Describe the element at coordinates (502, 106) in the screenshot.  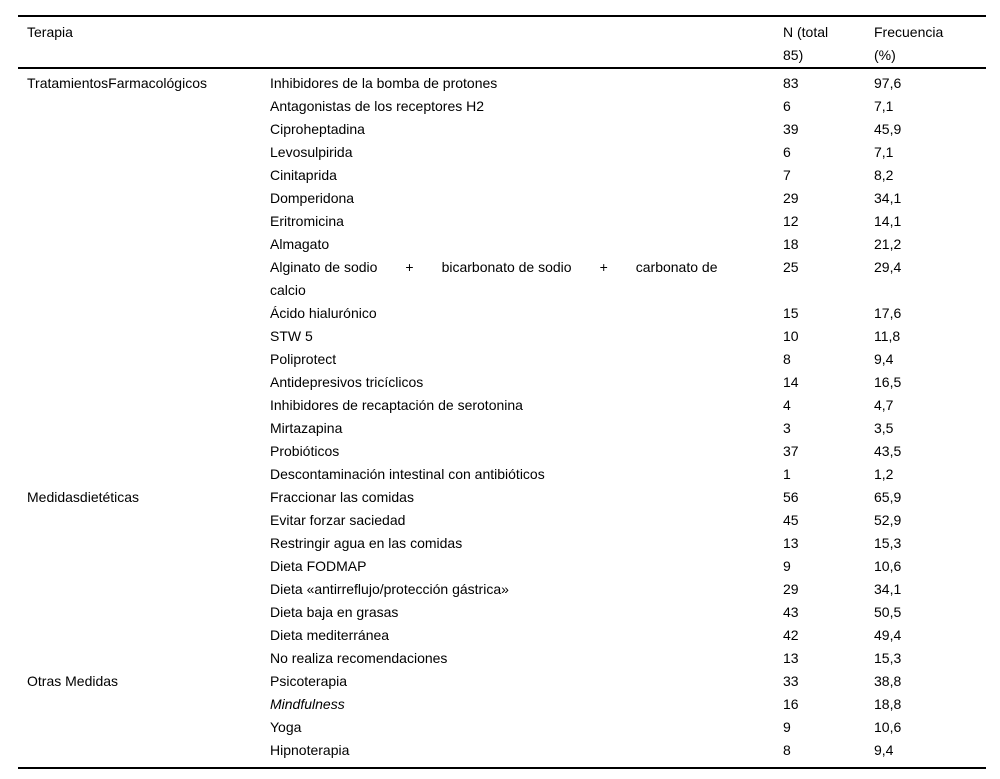
I see `table-row: Antagonistas de los receptores H2 6 7,1` at that location.